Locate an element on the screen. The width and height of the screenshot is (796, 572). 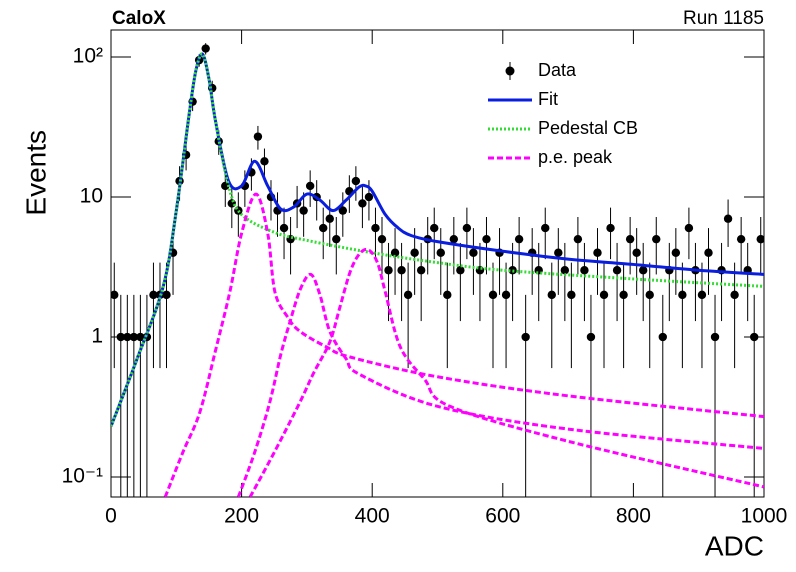
chart-title: CaloX is located at coordinates (139, 18).